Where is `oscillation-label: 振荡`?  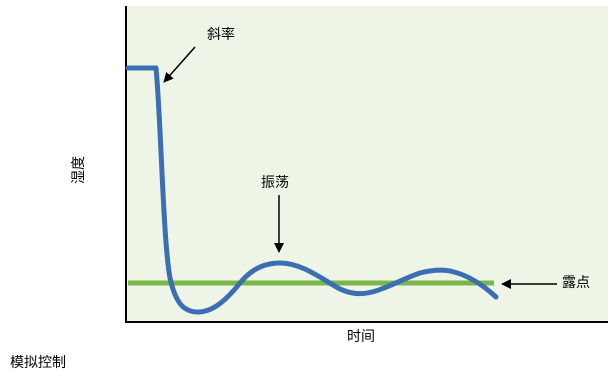
oscillation-label: 振荡 is located at coordinates (275, 183).